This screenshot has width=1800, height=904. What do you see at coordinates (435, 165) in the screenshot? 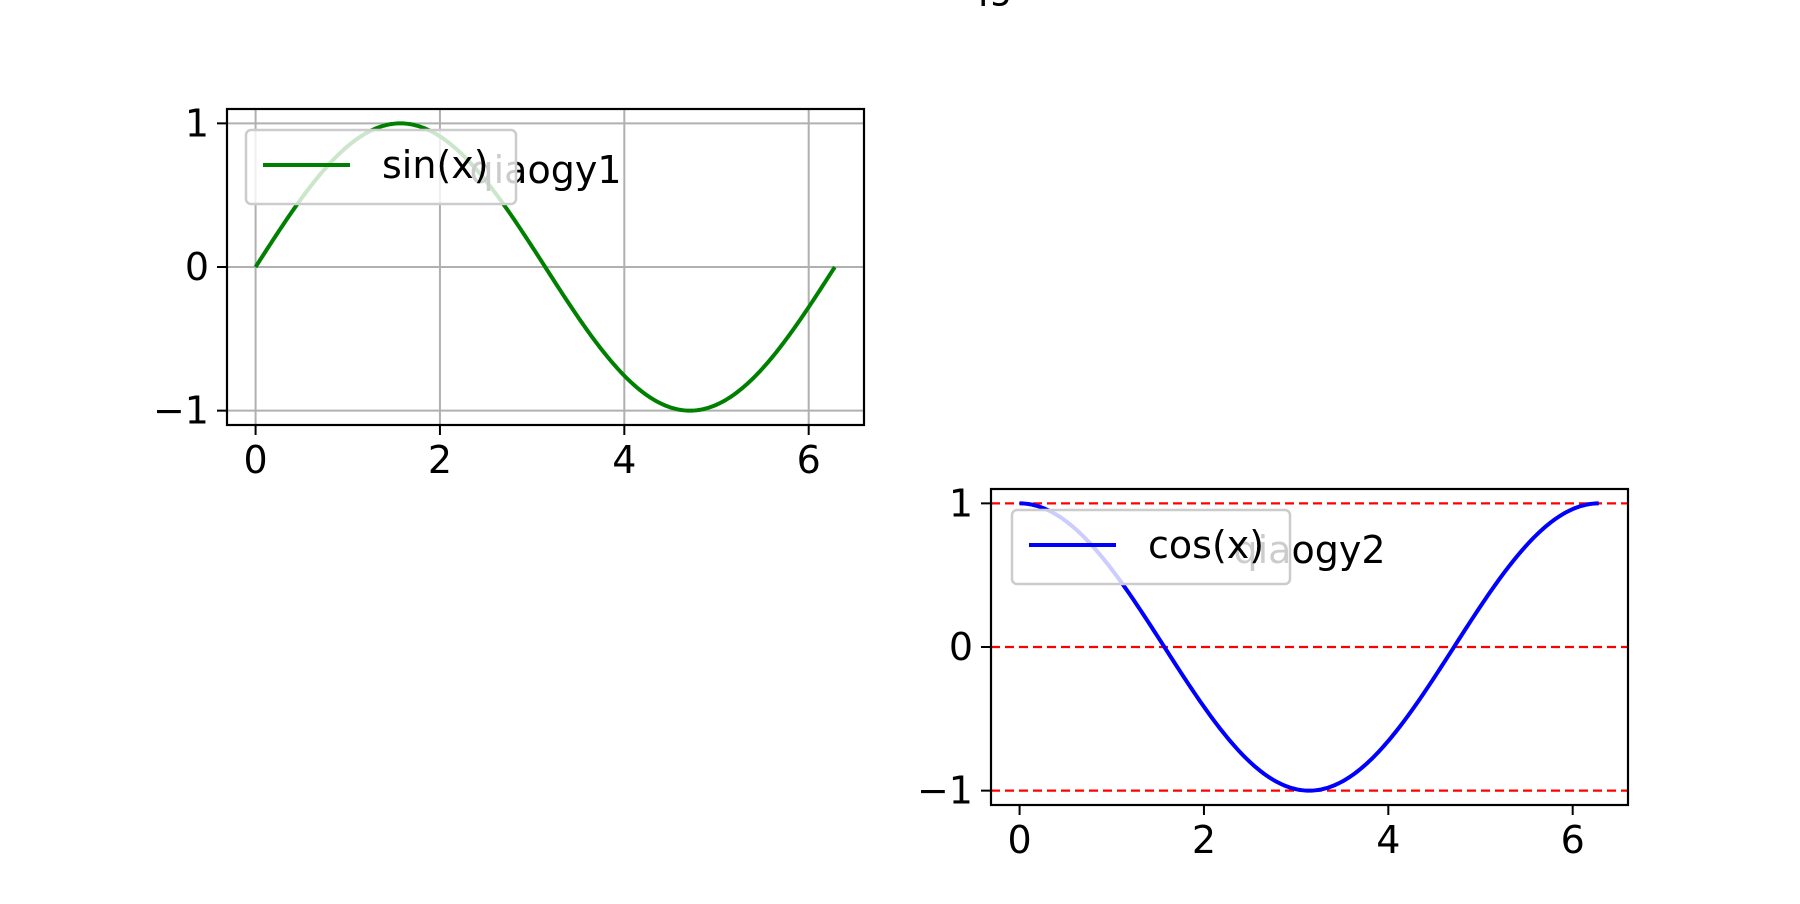
I see `legend-label: sin(x)` at bounding box center [435, 165].